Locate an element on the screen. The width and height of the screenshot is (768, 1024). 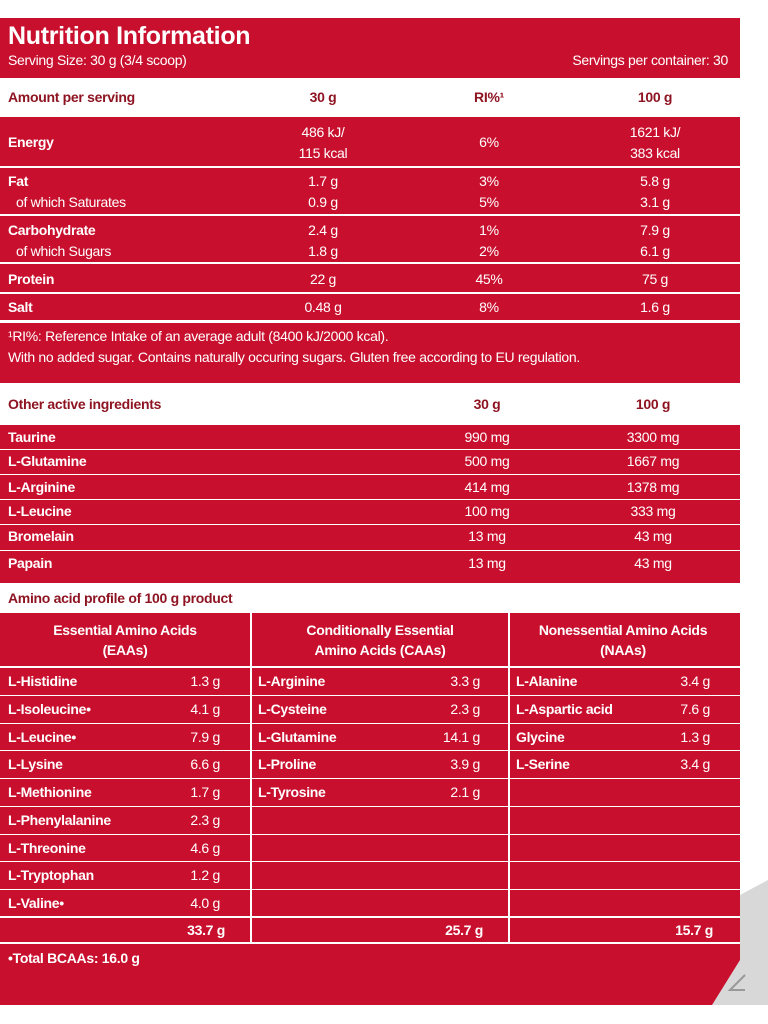
cell: 1621 kJ/ is located at coordinates (655, 131).